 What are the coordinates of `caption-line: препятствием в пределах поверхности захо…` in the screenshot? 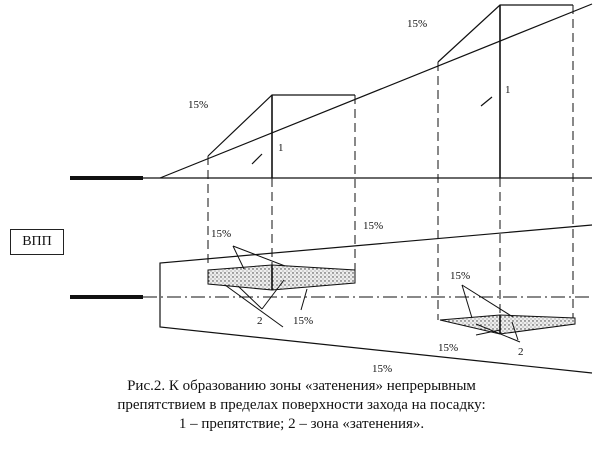 It's located at (301, 405).